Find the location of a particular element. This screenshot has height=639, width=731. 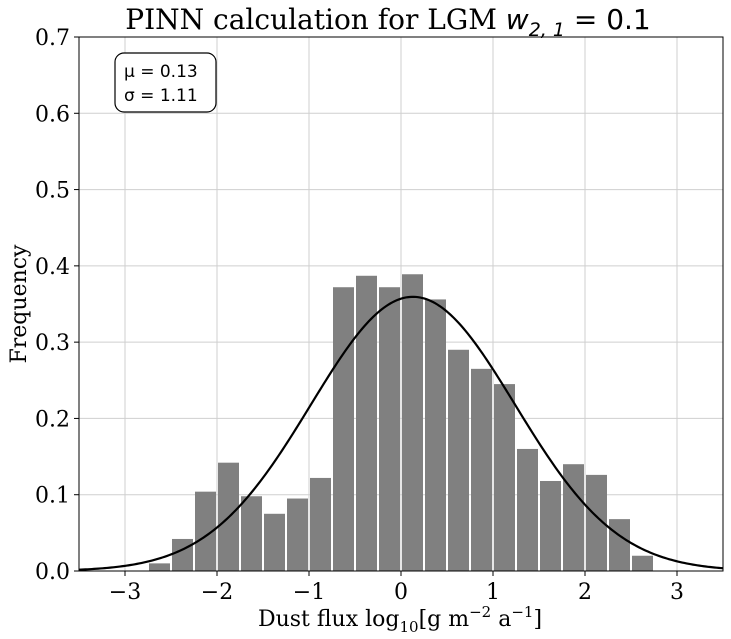

x-axis-label: Dust flux log10[g m−2 a−1] is located at coordinates (400, 619).